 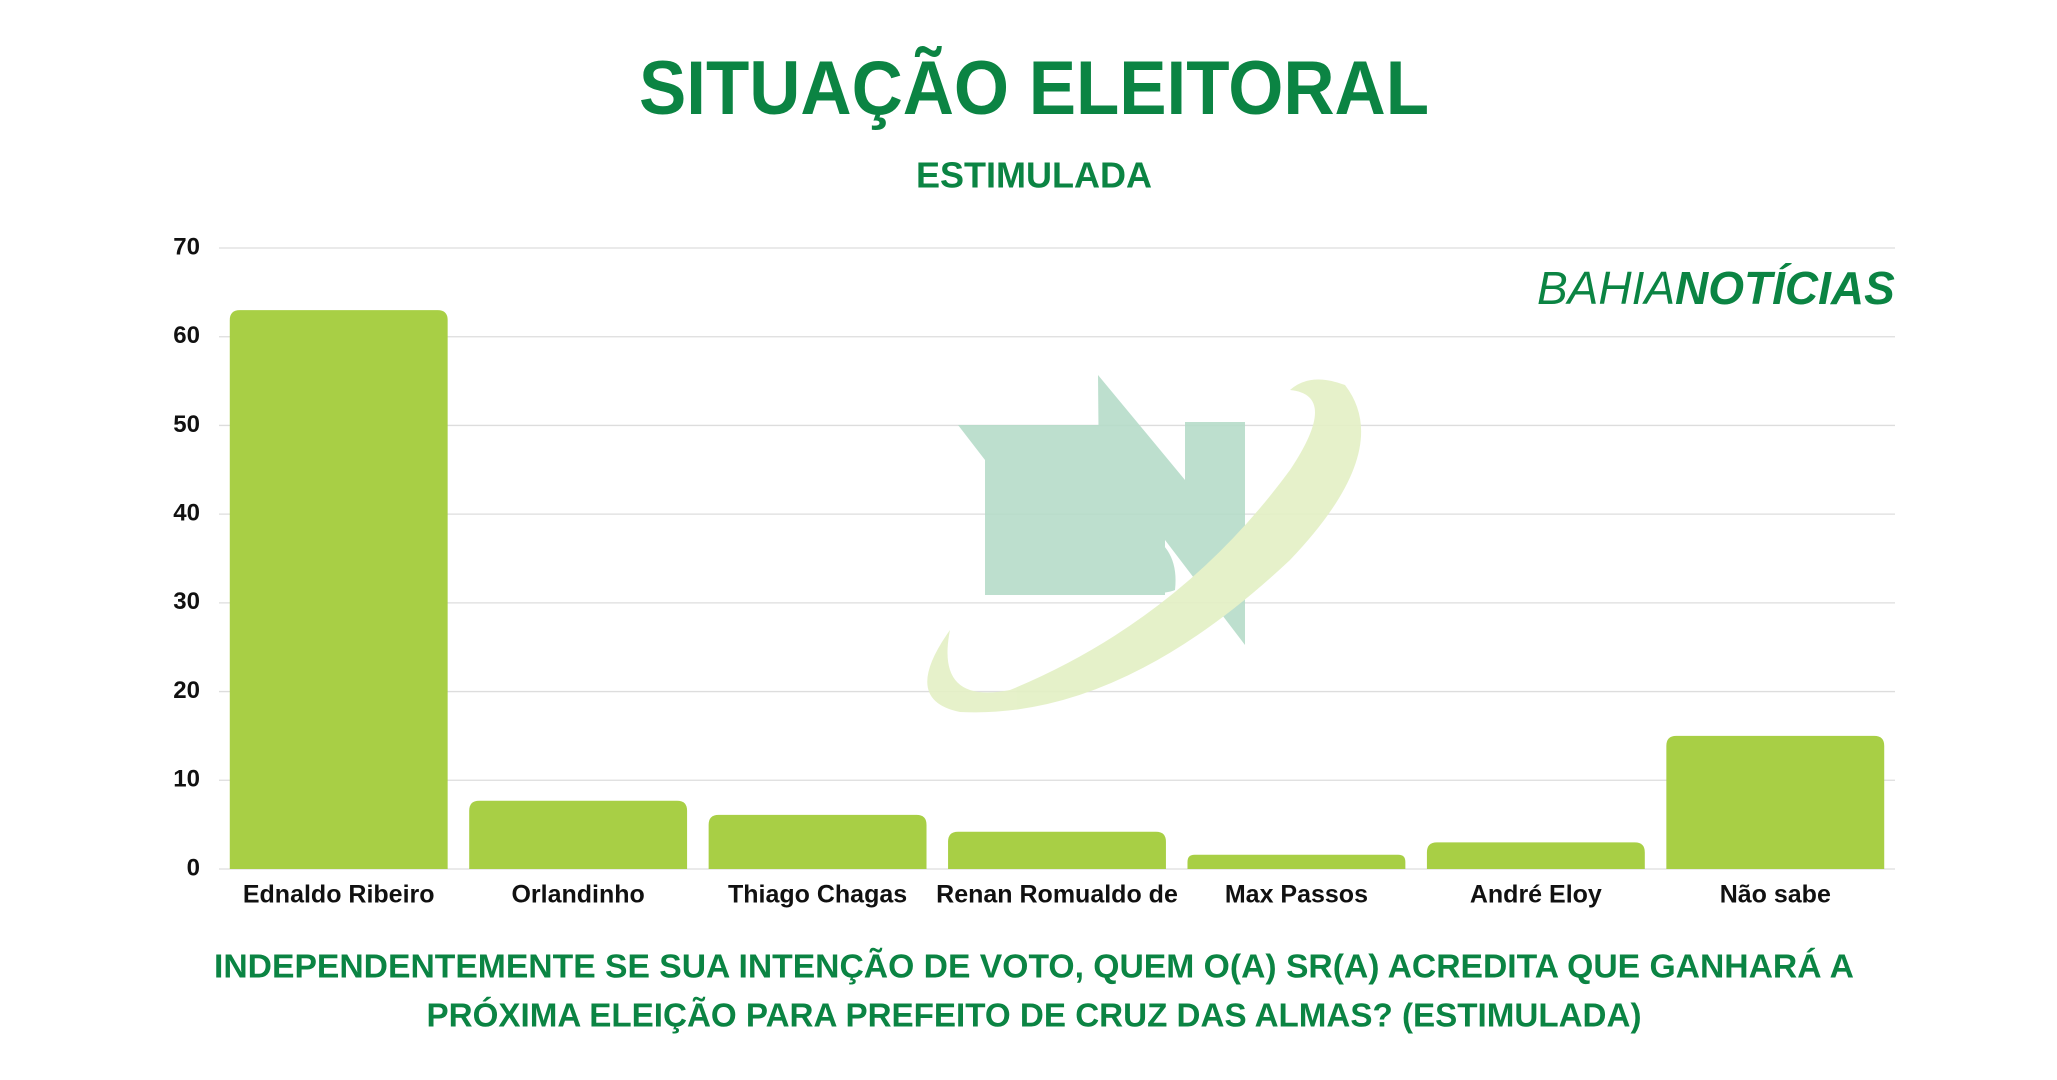 I want to click on y-tick-label: 0, so click(x=193, y=867).